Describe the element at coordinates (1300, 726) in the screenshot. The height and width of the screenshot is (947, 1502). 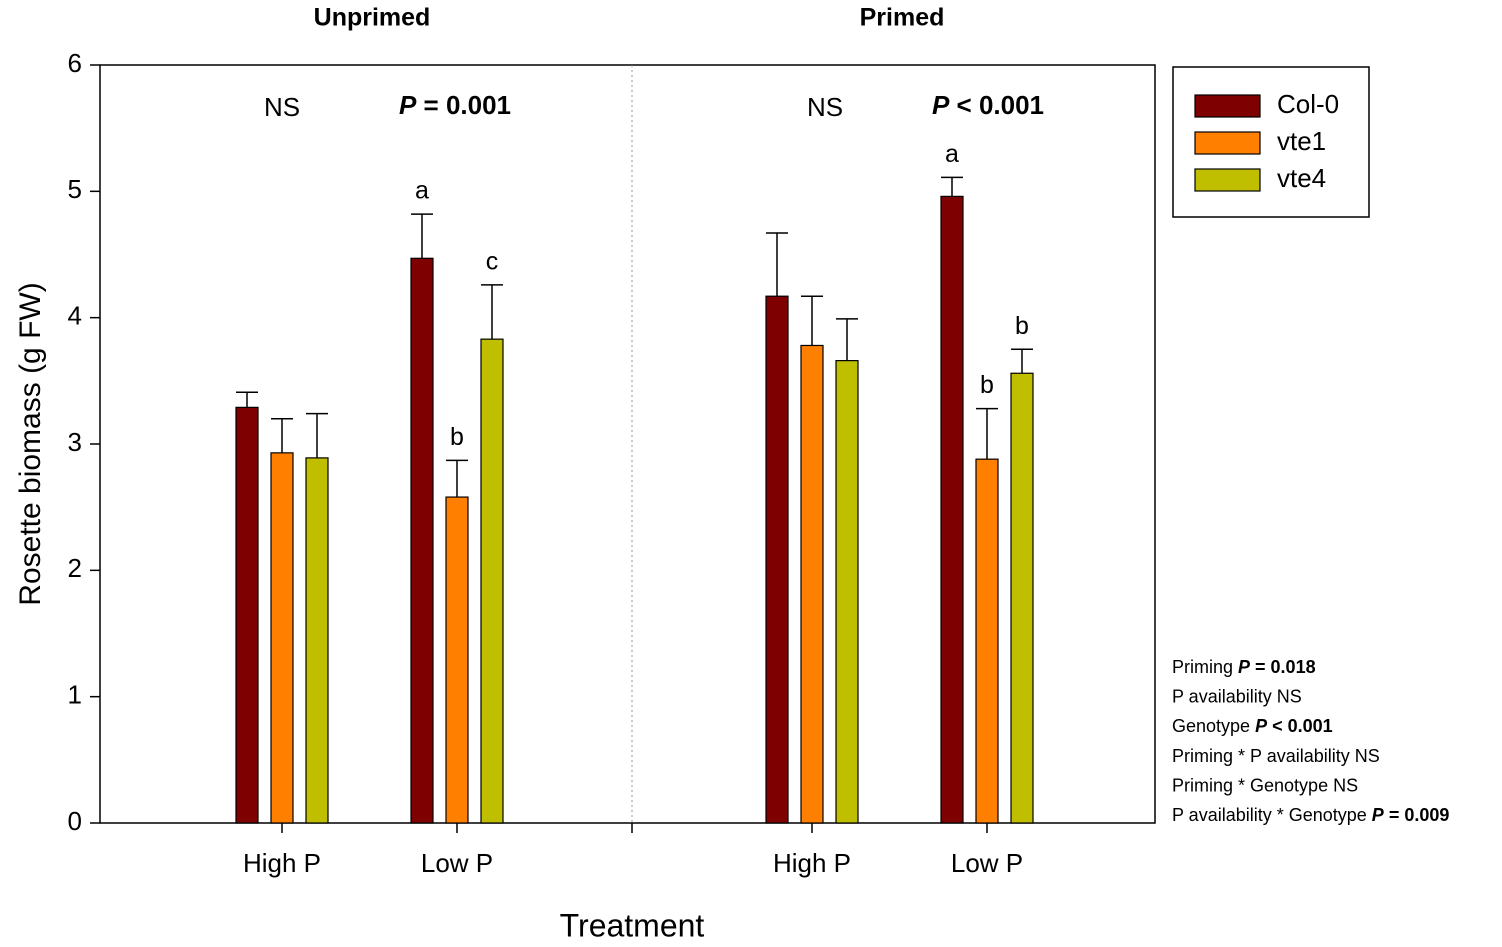
I see `stat-value: < 0.001` at that location.